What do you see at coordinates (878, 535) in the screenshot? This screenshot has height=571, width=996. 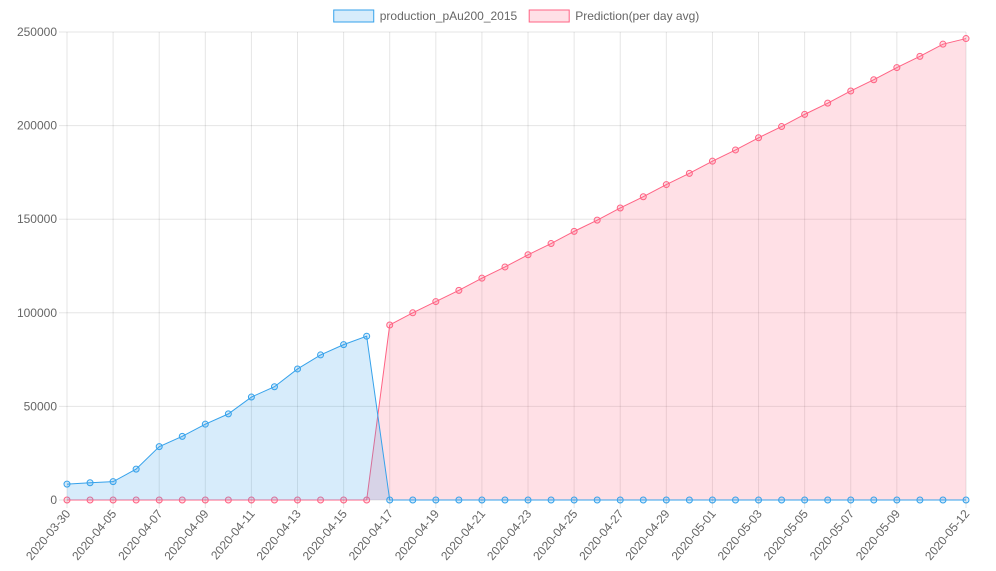 I see `x-tick-label: 2020-05-09` at bounding box center [878, 535].